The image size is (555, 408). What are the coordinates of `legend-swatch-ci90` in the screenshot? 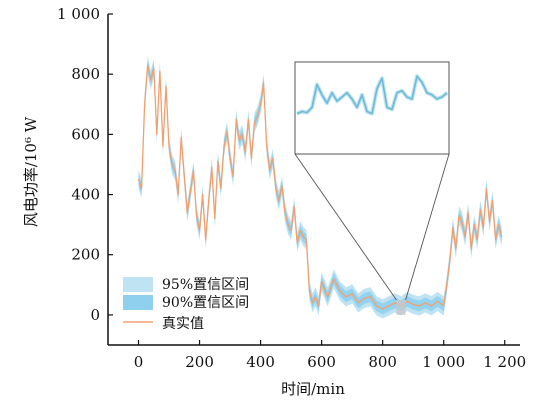 It's located at (138, 302).